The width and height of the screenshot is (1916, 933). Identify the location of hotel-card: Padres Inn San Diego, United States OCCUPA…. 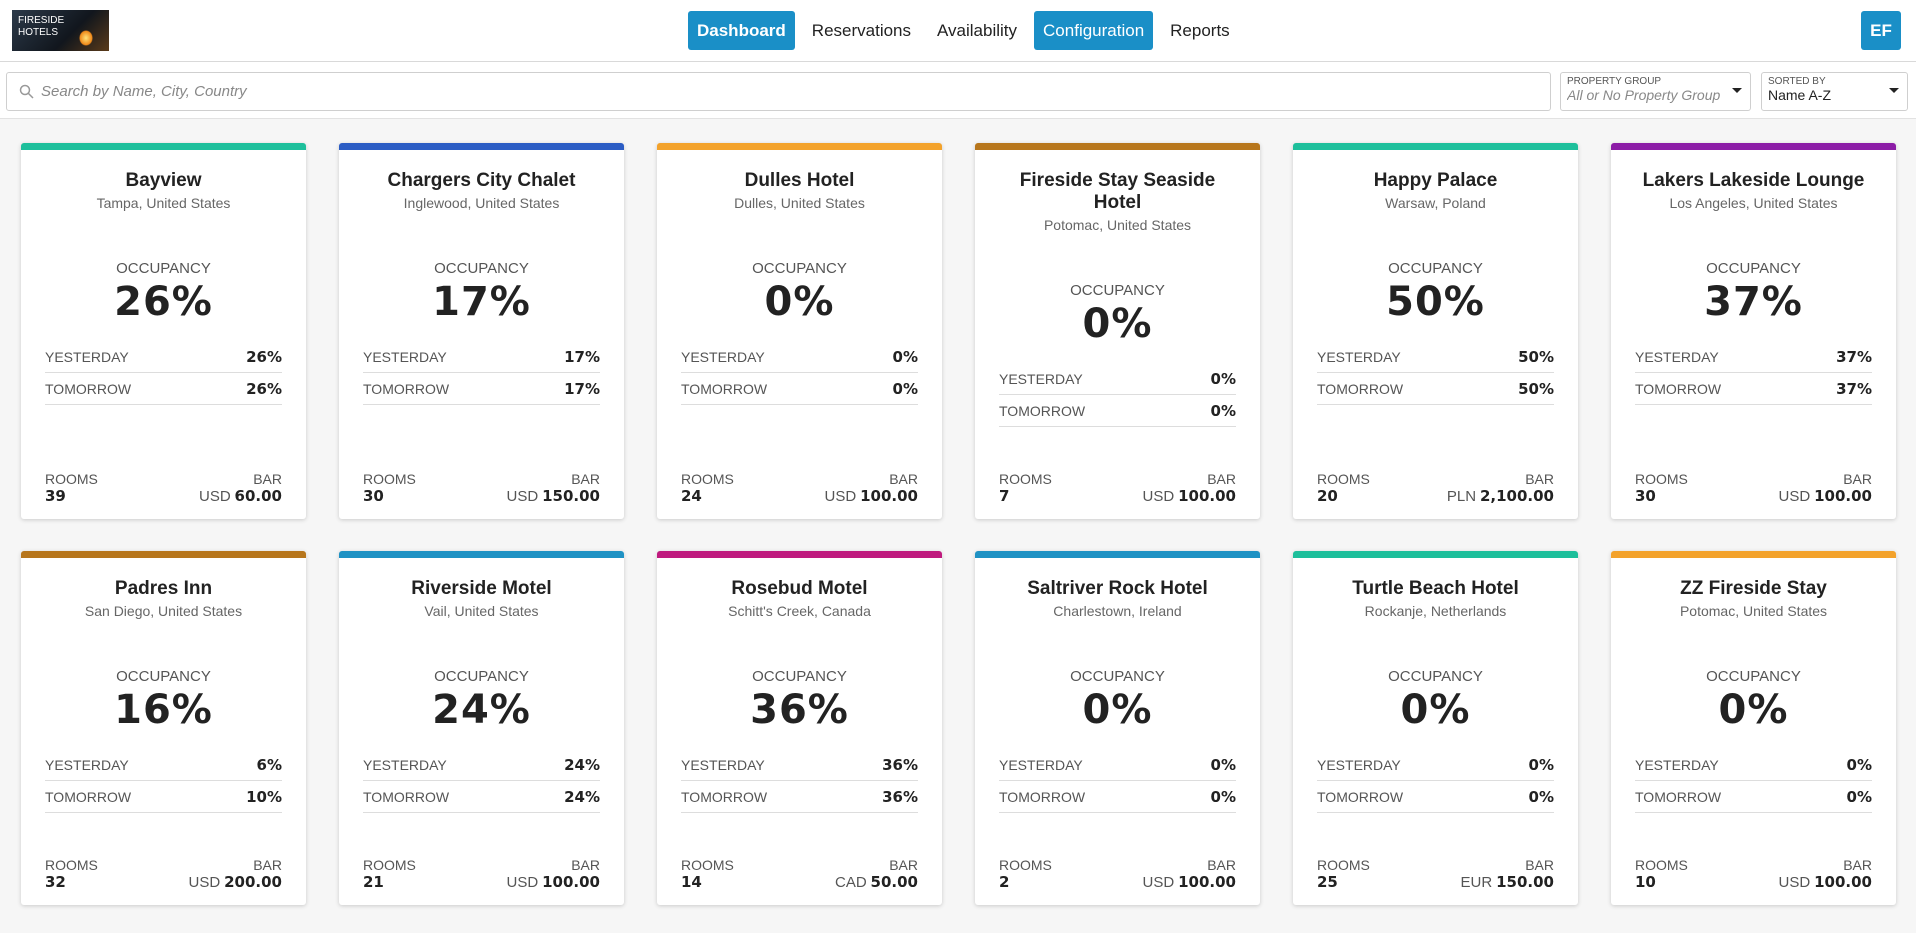
(163, 728).